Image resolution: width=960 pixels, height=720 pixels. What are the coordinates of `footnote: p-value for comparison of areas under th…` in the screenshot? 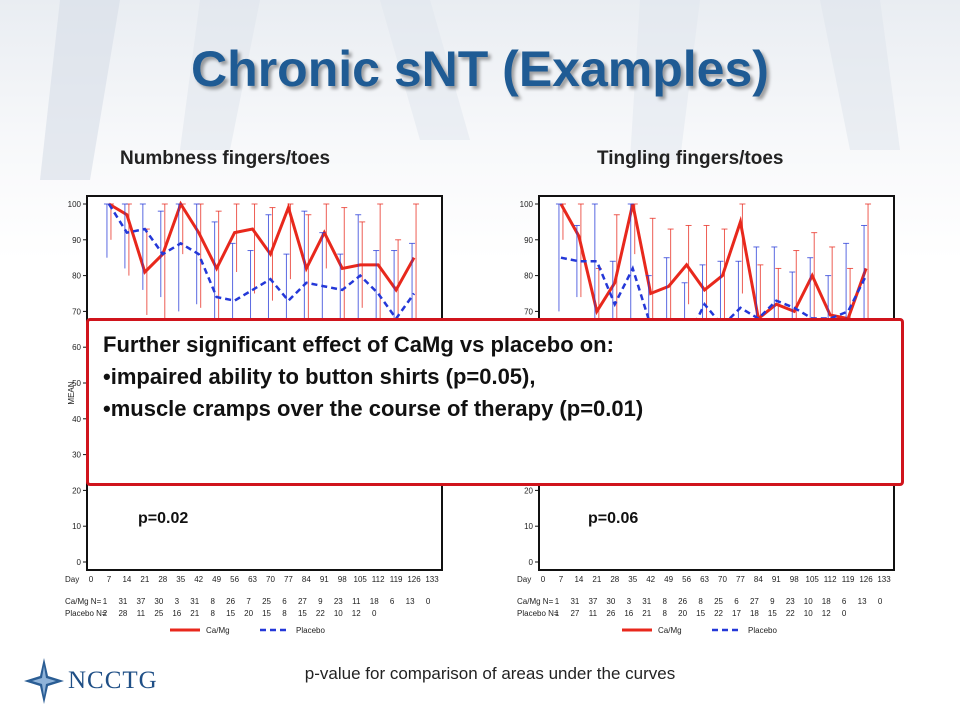 It's located at (490, 673).